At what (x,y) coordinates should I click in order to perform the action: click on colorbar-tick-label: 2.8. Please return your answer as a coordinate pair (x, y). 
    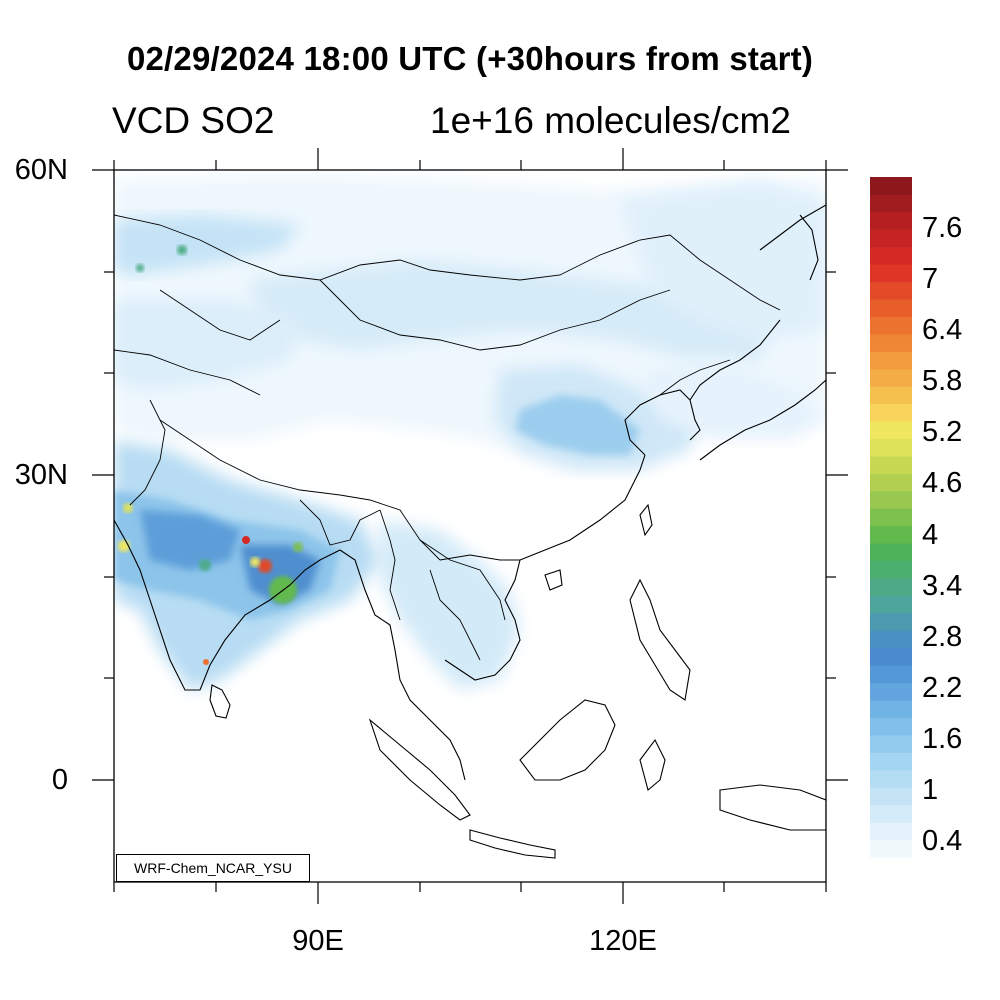
    Looking at the image, I should click on (942, 636).